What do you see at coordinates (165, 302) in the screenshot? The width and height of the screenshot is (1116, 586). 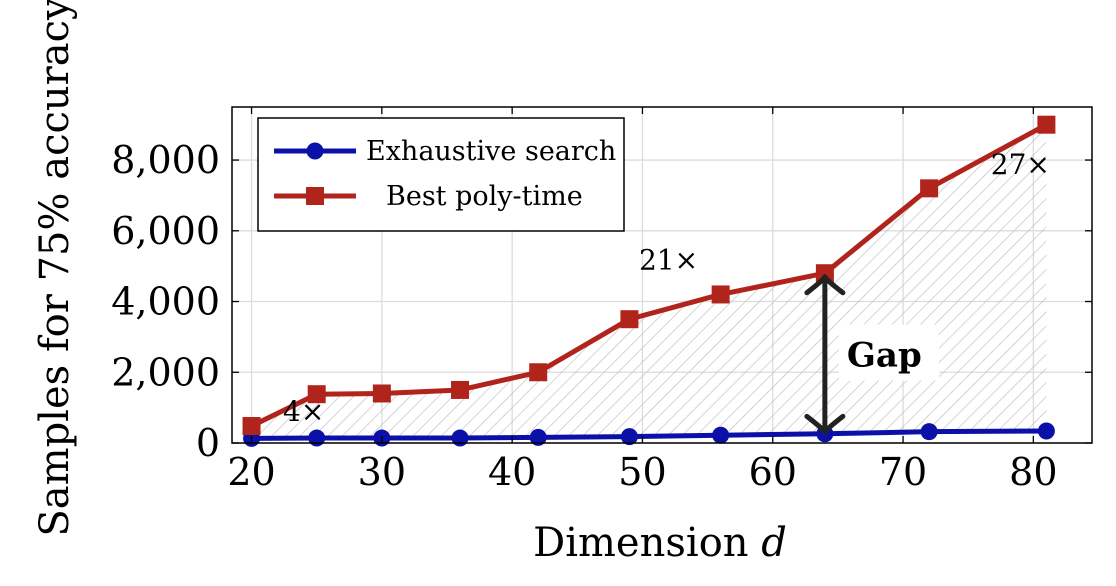 I see `y-tick-label: 4,000` at bounding box center [165, 302].